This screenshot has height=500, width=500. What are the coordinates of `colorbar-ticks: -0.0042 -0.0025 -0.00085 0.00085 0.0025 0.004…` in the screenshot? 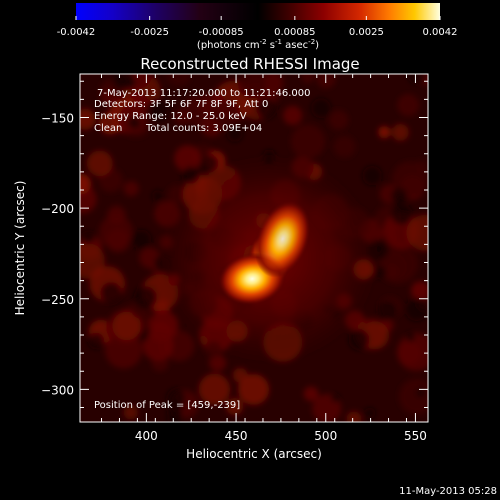 It's located at (257, 27).